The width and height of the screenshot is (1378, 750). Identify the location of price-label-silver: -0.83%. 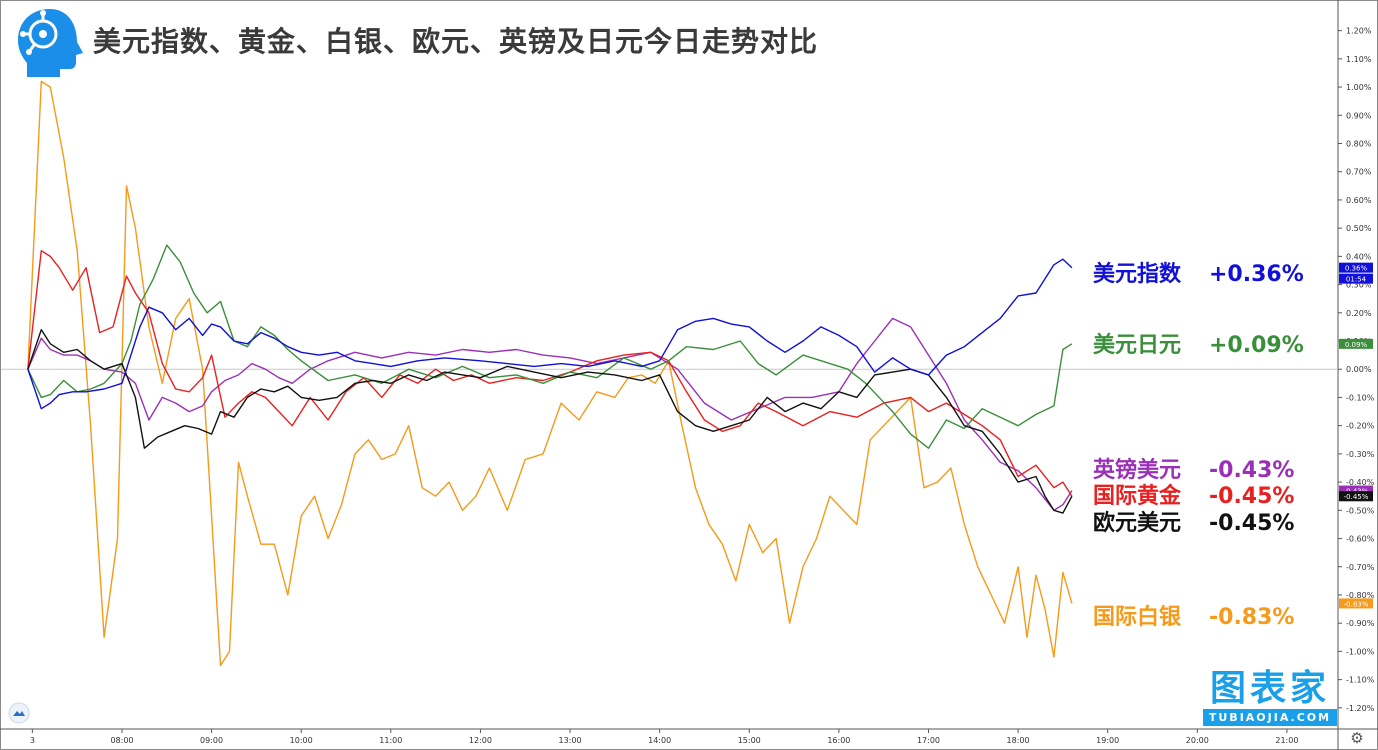
(1356, 604).